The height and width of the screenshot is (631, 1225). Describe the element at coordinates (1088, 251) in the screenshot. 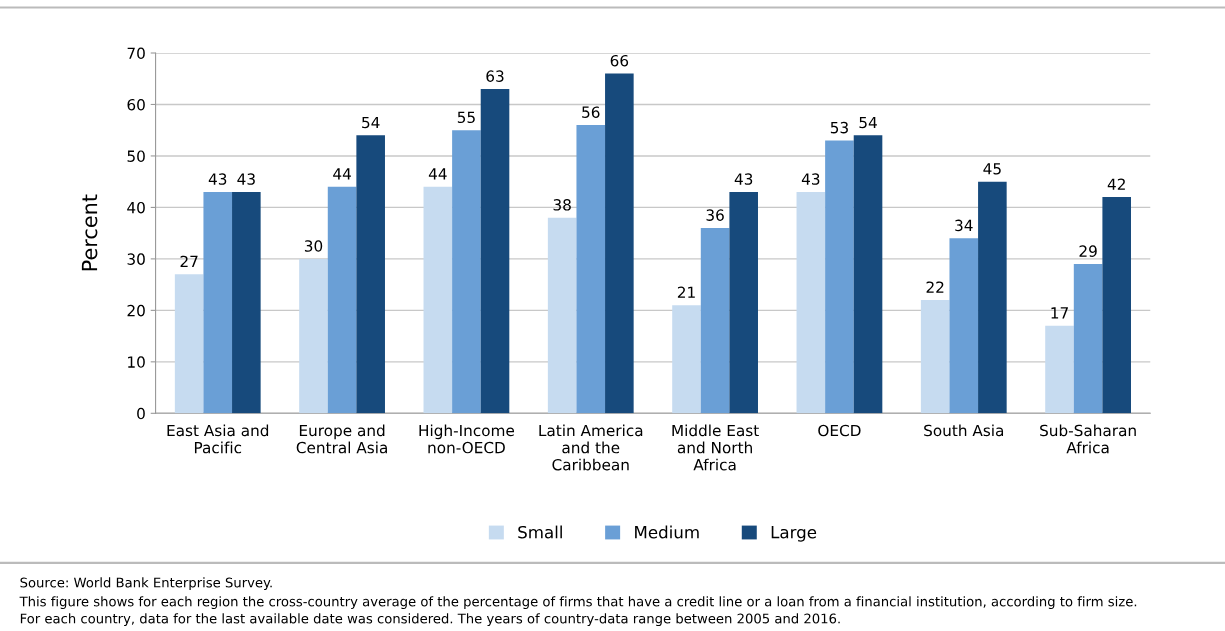

I see `data-label: 29` at that location.